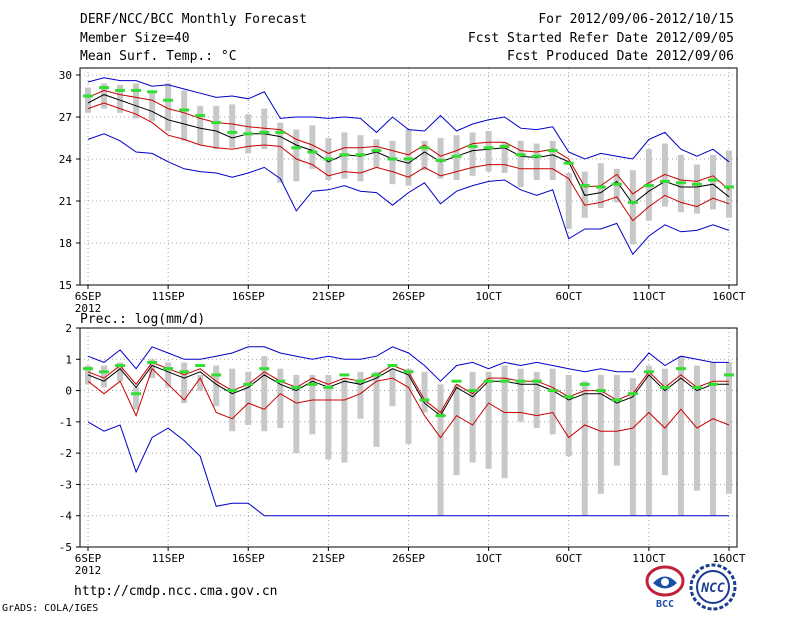 The width and height of the screenshot is (800, 618). I want to click on bcc-logo-text: BCC, so click(665, 604).